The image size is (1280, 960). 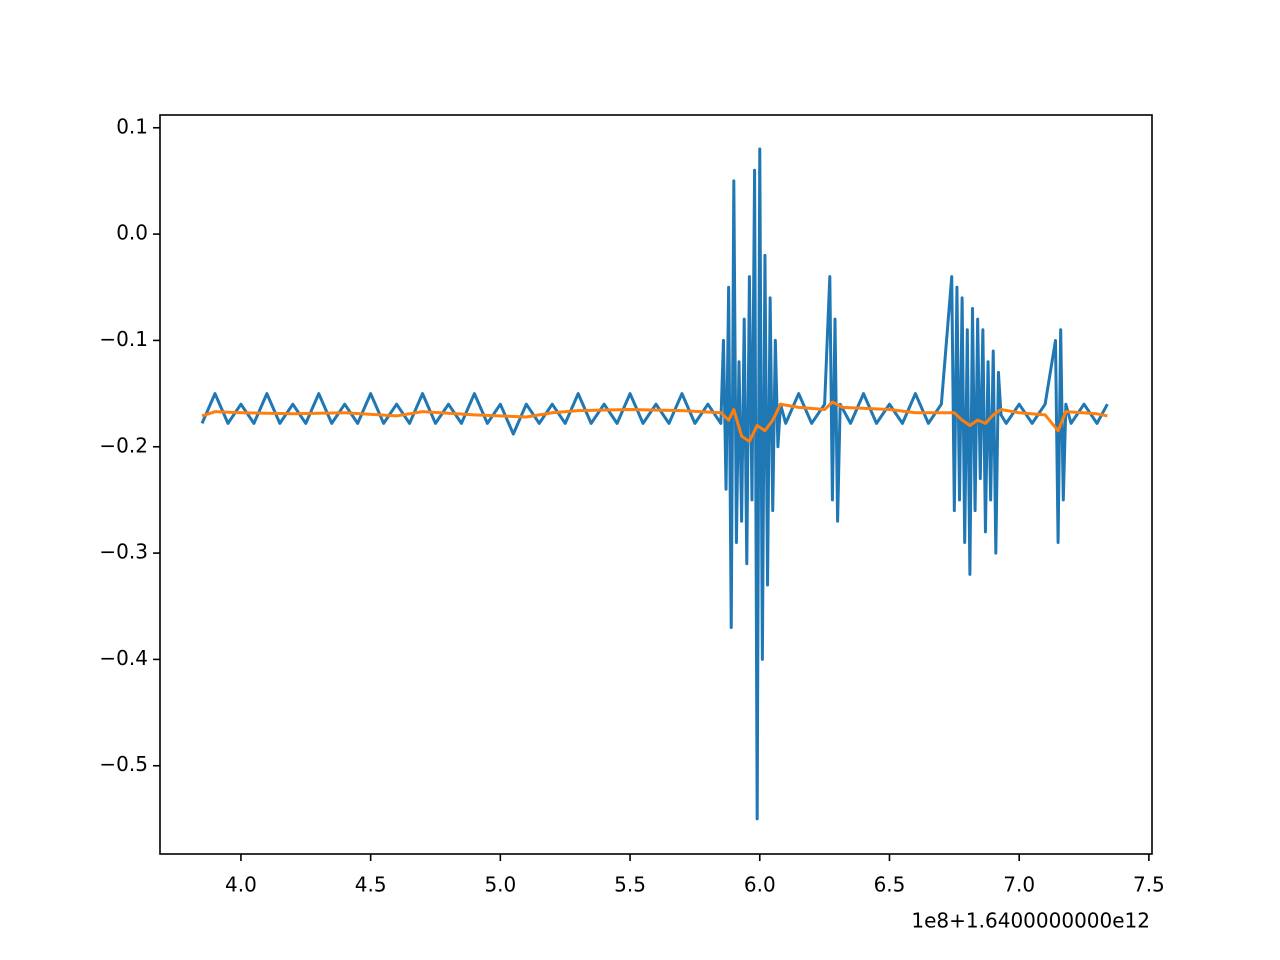 What do you see at coordinates (132, 126) in the screenshot?
I see `y-tick-label: 0.1` at bounding box center [132, 126].